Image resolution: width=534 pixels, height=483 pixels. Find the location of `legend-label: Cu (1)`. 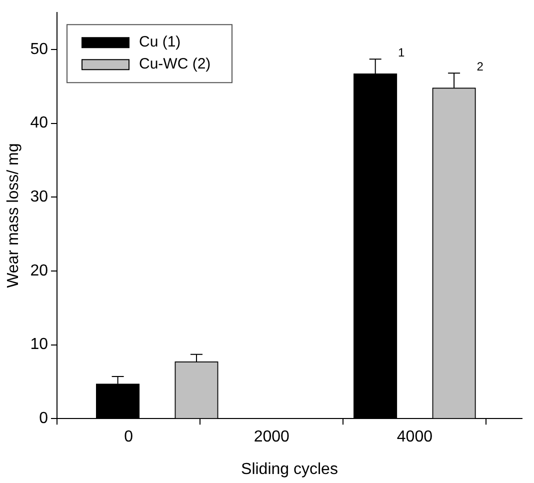

legend-label: Cu (1) is located at coordinates (159, 42).